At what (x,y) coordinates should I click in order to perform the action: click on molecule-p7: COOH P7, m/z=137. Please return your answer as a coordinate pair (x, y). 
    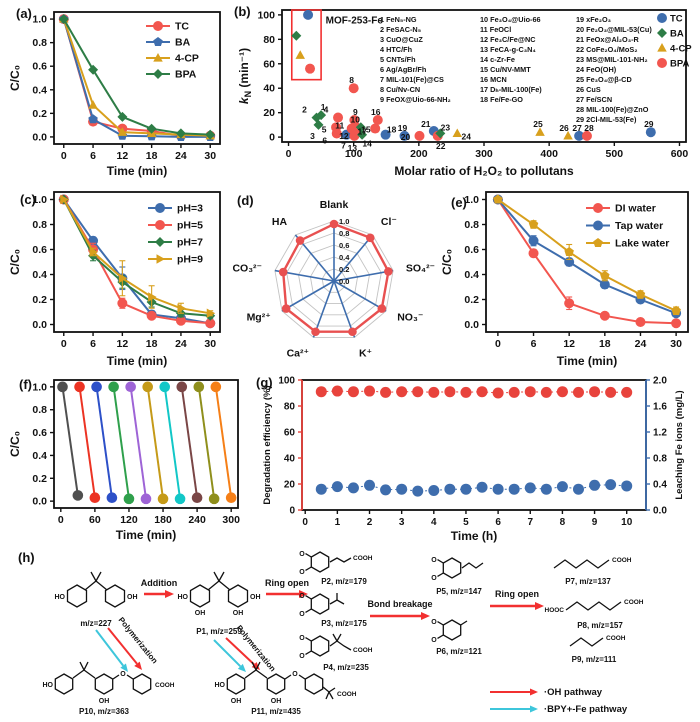
    Looking at the image, I should click on (592, 571).